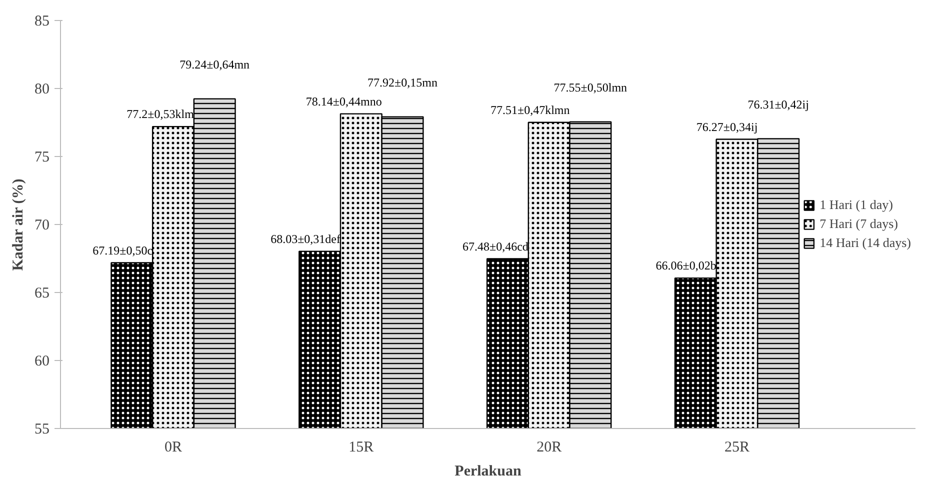  What do you see at coordinates (495, 246) in the screenshot?
I see `data-label: 67.48±0,46cd` at bounding box center [495, 246].